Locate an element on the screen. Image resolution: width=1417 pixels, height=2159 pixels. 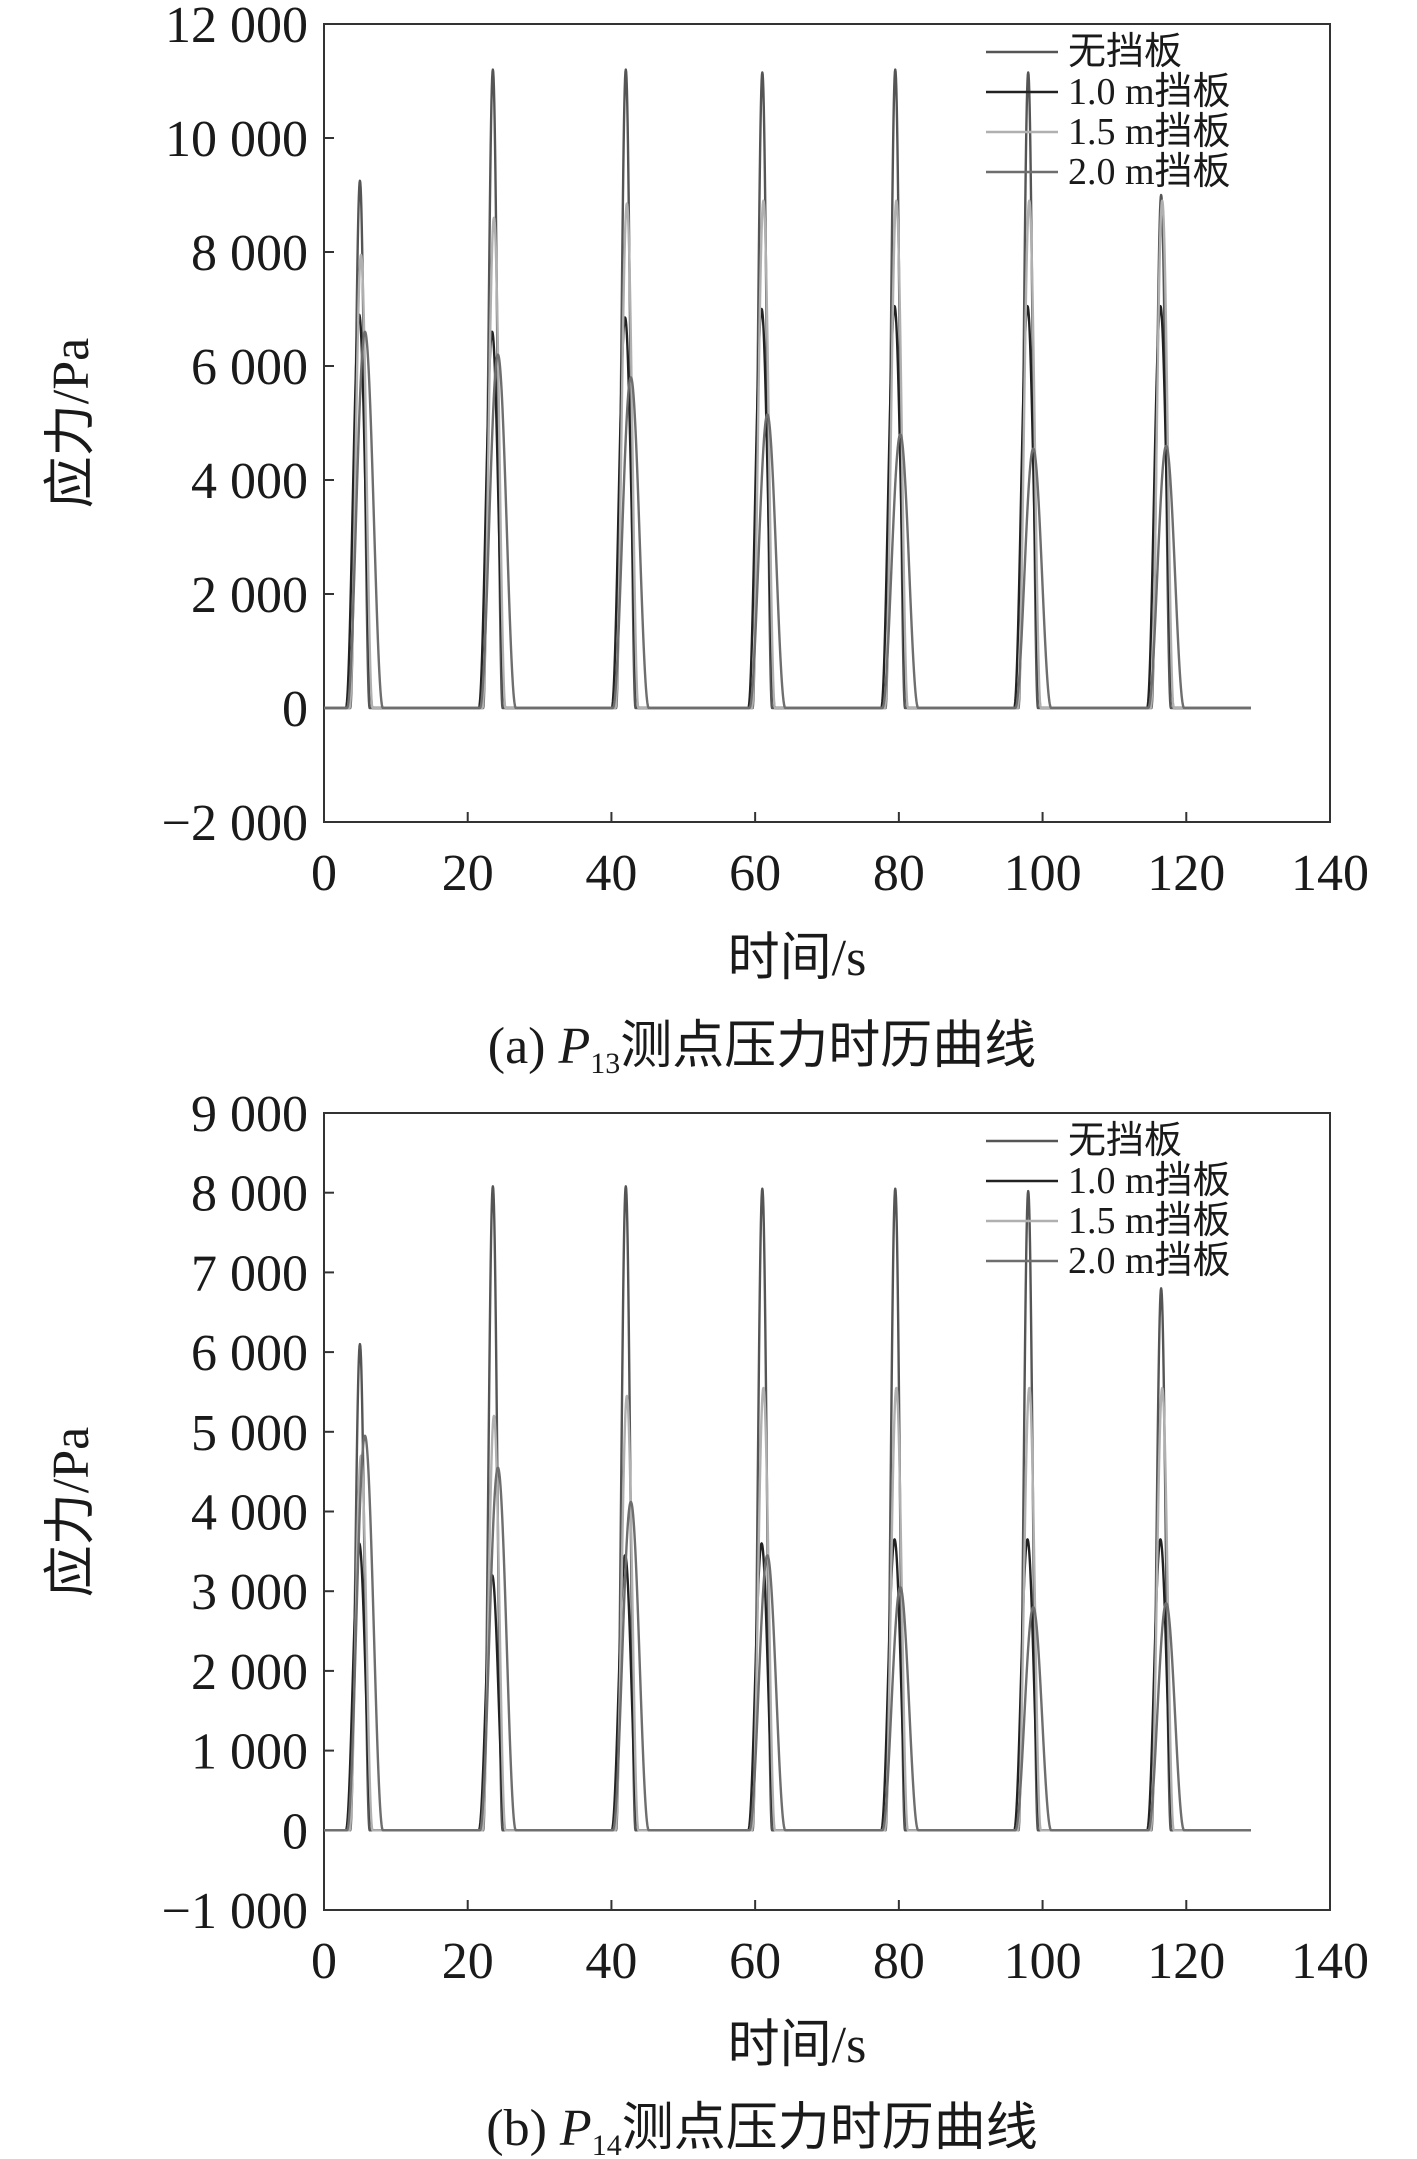
y-tick-label: 1 000 is located at coordinates (249, 1752).